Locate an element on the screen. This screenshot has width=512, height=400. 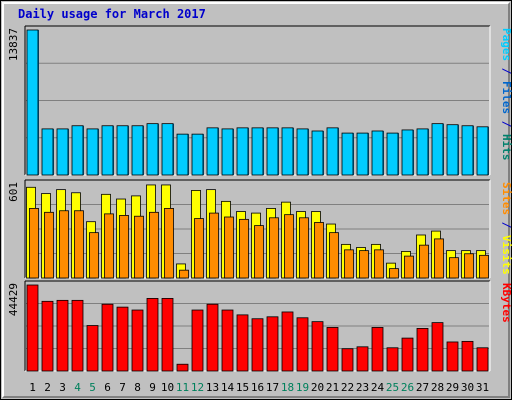
max-value-label: 13837 is located at coordinates (13, 44).